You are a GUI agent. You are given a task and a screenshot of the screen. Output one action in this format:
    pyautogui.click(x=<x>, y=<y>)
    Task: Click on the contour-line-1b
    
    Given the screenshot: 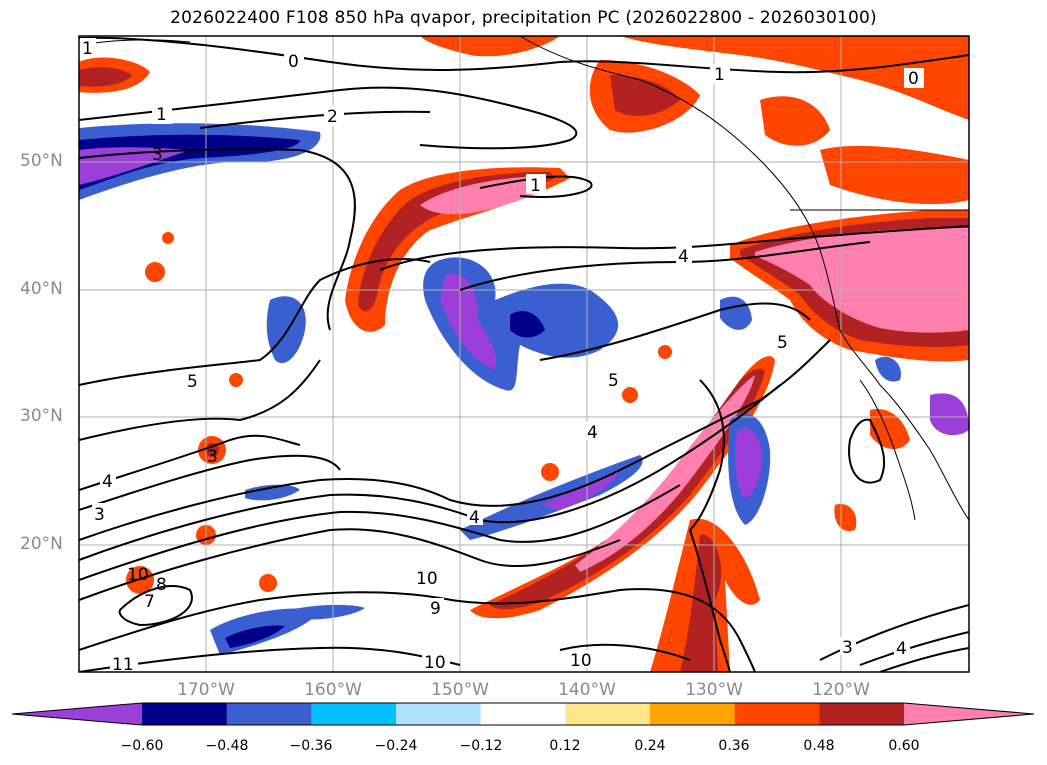 What is the action you would take?
    pyautogui.click(x=536, y=187)
    